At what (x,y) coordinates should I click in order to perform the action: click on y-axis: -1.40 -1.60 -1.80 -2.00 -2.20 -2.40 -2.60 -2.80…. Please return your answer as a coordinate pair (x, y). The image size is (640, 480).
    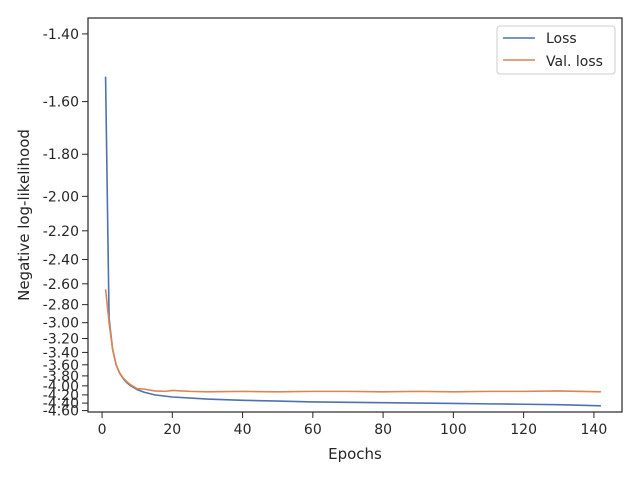
    Looking at the image, I should click on (65, 223).